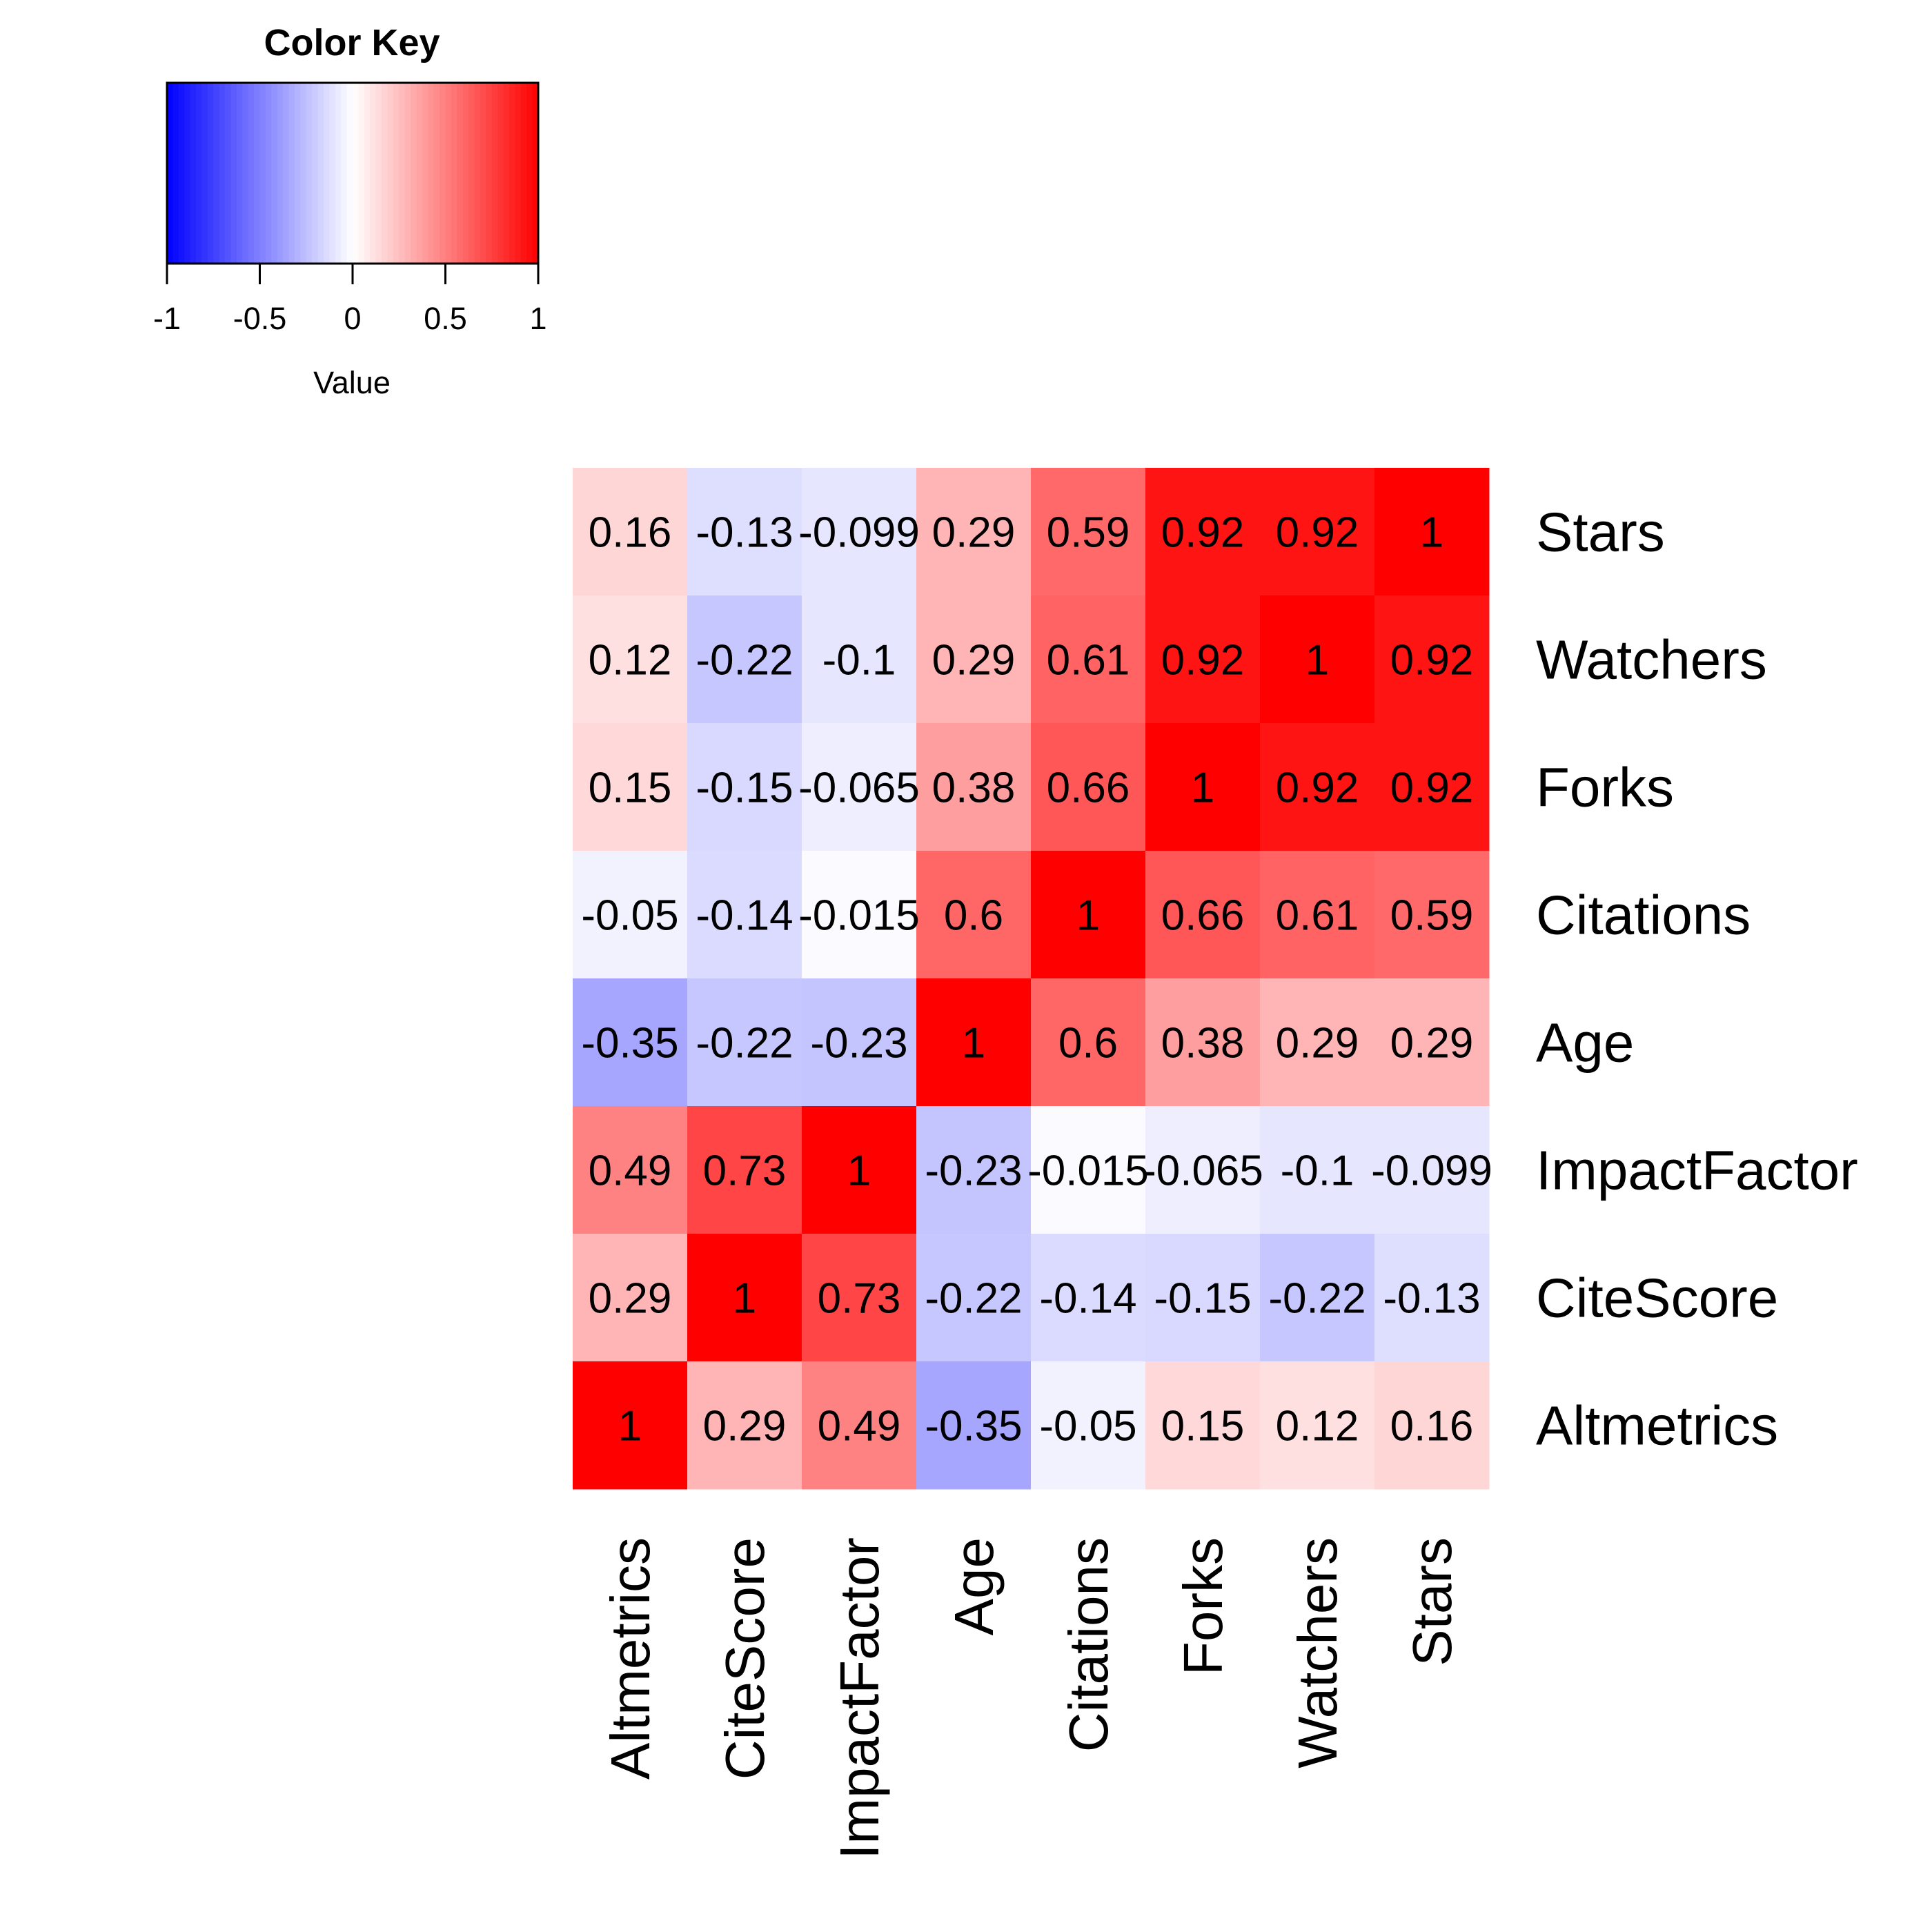 This screenshot has width=1932, height=1932. I want to click on row-label: Stars, so click(1600, 532).